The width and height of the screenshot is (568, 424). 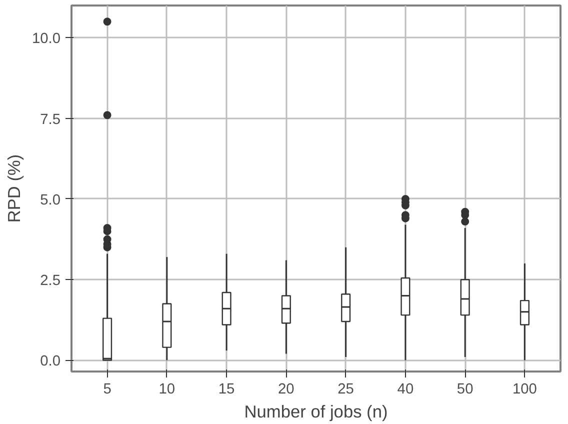 I want to click on x-axis-title: Number of jobs (n), so click(x=316, y=412).